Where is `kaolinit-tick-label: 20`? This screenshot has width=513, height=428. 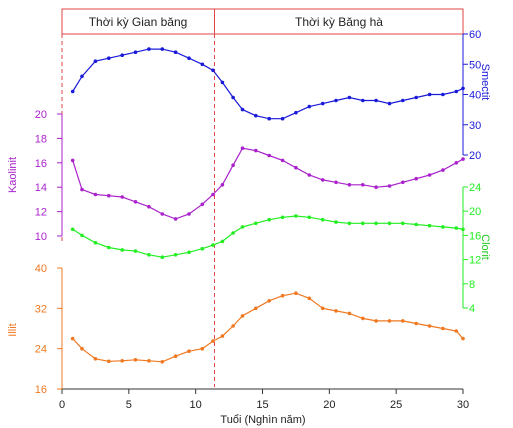 kaolinit-tick-label: 20 is located at coordinates (41, 115).